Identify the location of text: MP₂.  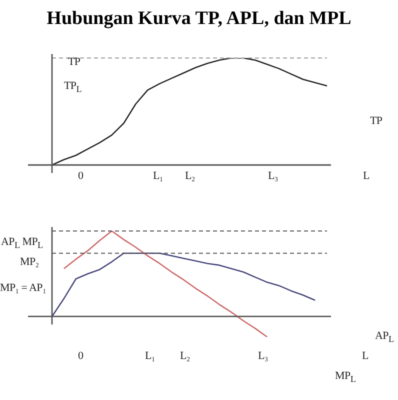
(29, 262).